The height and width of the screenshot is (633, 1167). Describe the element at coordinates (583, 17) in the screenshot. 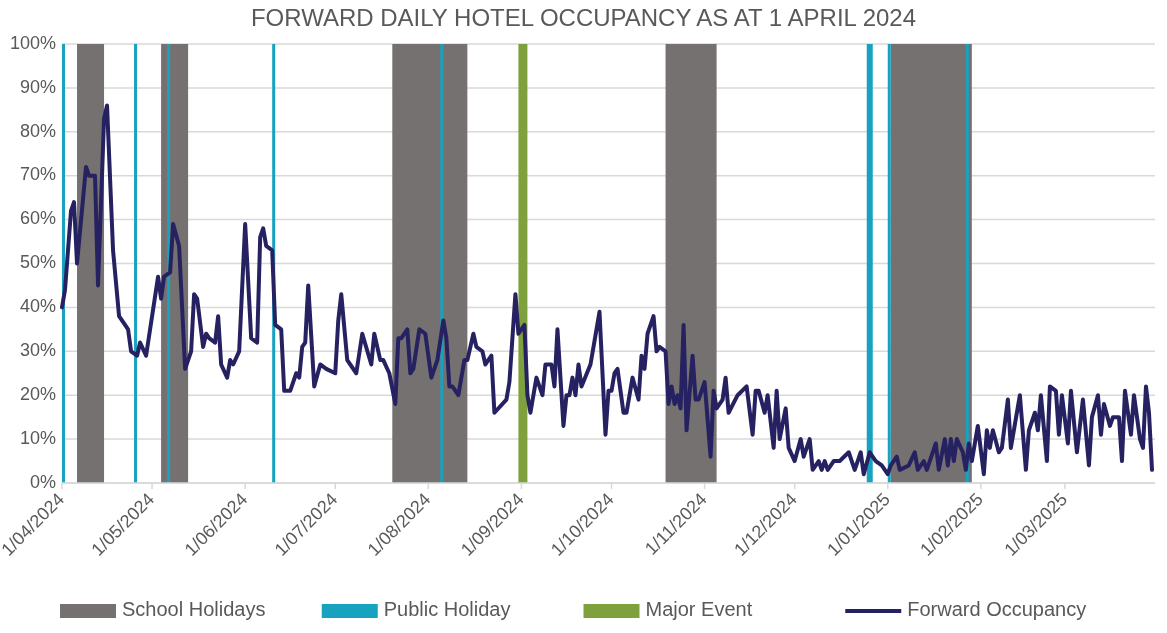

I see `chart-title: FORWARD DAILY HOTEL OCCUPANCY AS AT 1 APRIL 2024` at that location.